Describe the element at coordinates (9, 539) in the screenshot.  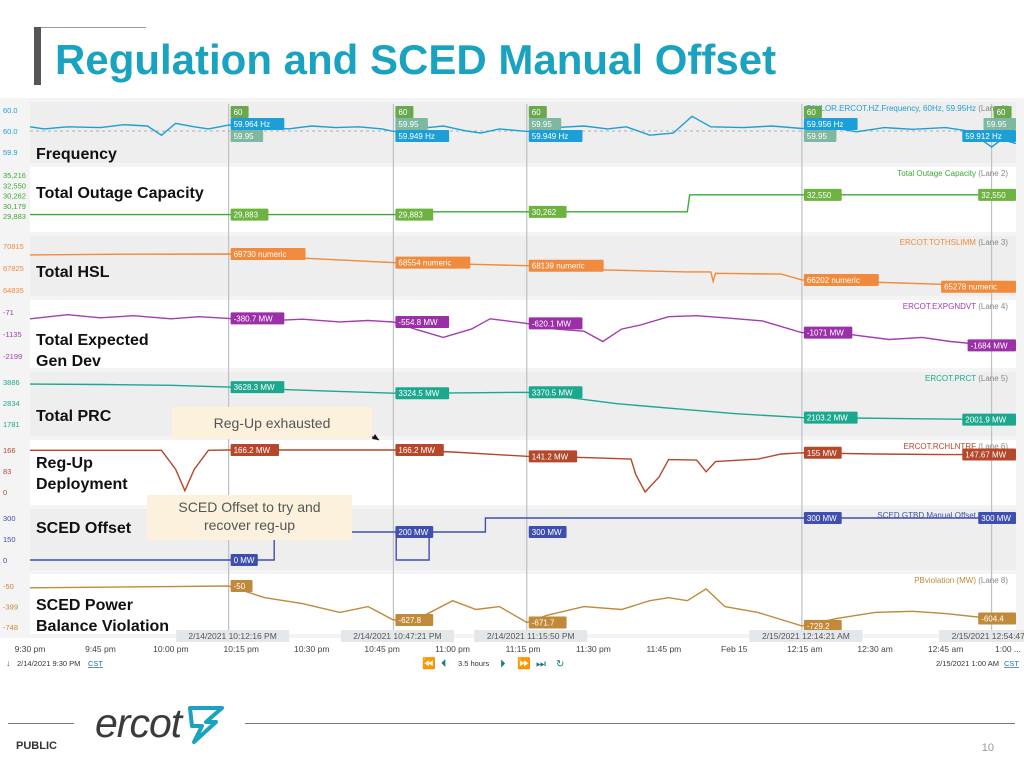
I see `y-tick-sced-1: 150` at that location.